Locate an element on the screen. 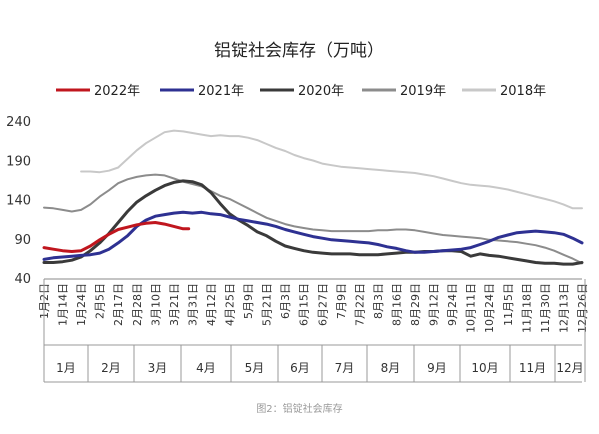  month-label: 12月 is located at coordinates (569, 368).